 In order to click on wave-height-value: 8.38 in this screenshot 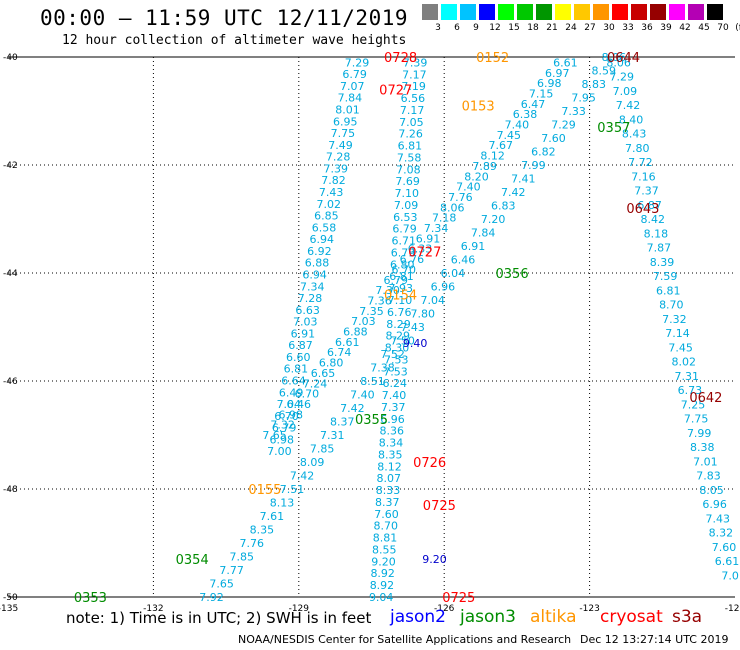, I will do `click(702, 447)`.